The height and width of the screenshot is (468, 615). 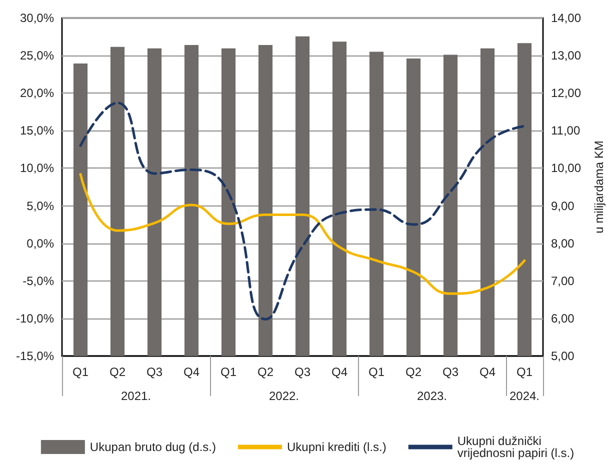 I want to click on y2-tick-label: 5,00, so click(x=563, y=356).